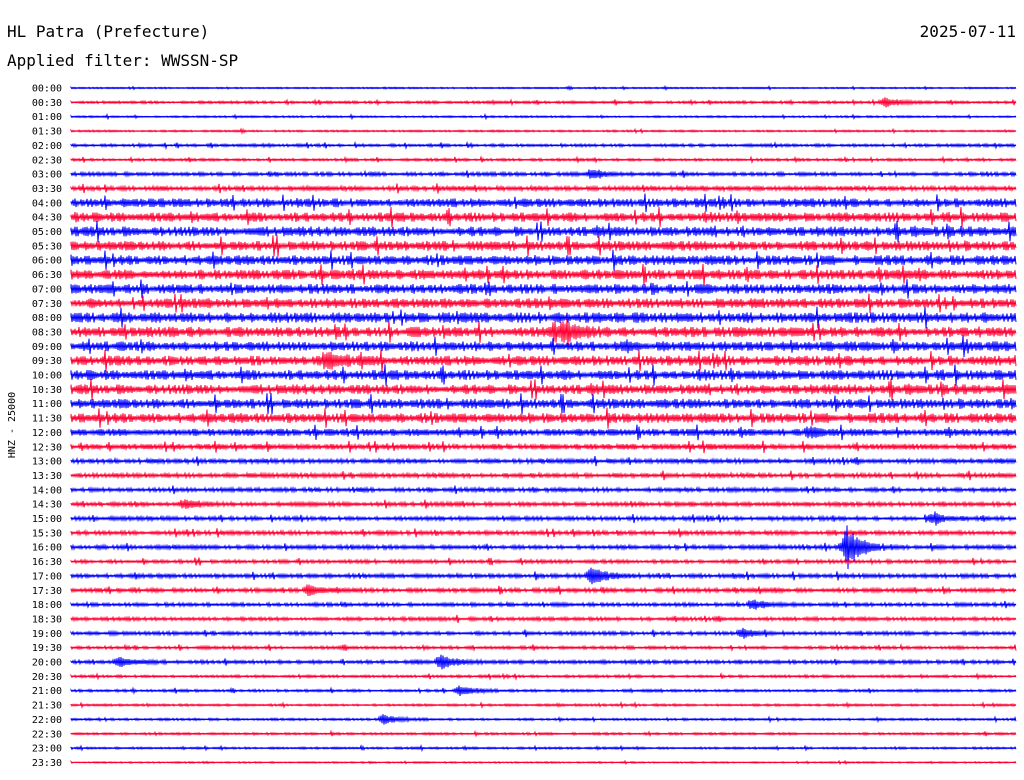  I want to click on time-tick-label: 04:00, so click(47, 203).